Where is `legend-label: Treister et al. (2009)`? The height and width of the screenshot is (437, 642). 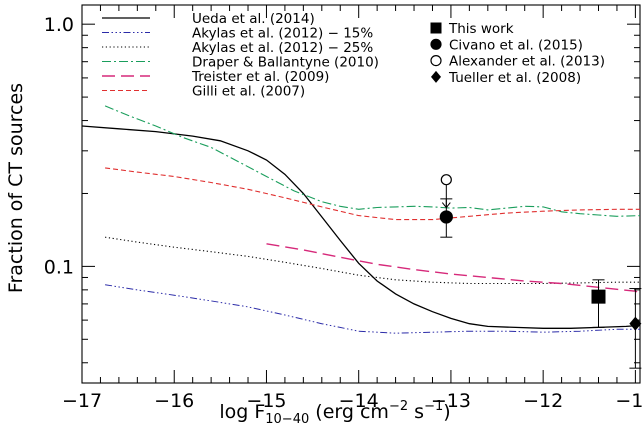 legend-label: Treister et al. (2009) is located at coordinates (260, 77).